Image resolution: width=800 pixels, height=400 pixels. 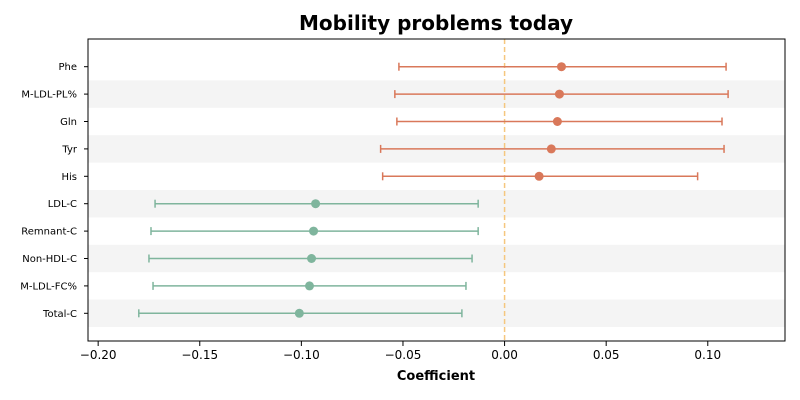 I want to click on x-tick-label: 0.10, so click(x=707, y=355).